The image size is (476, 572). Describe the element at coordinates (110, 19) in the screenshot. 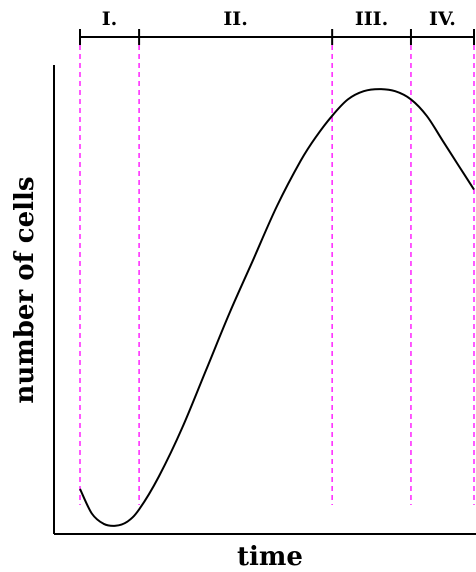

I see `phase-label: I.` at that location.